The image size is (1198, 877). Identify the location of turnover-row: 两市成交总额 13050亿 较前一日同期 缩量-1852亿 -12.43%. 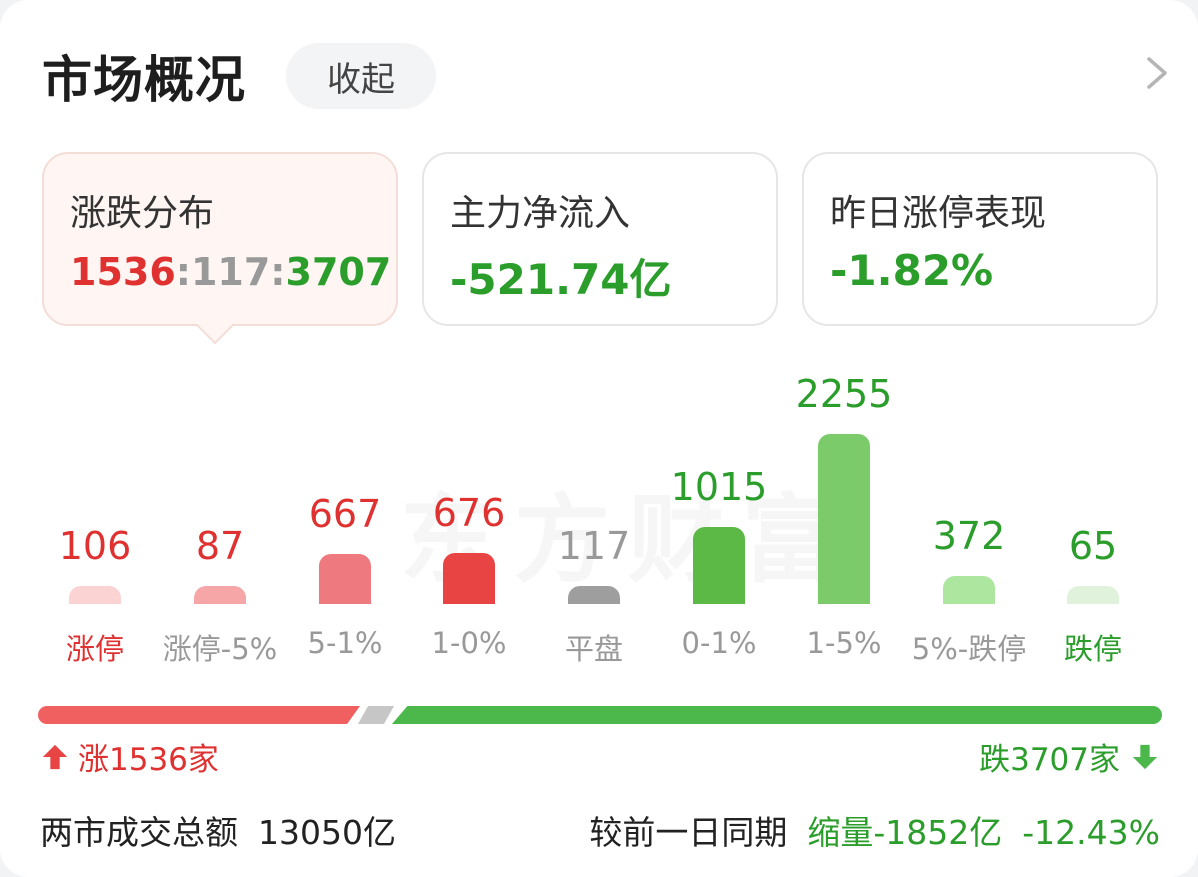
(600, 829).